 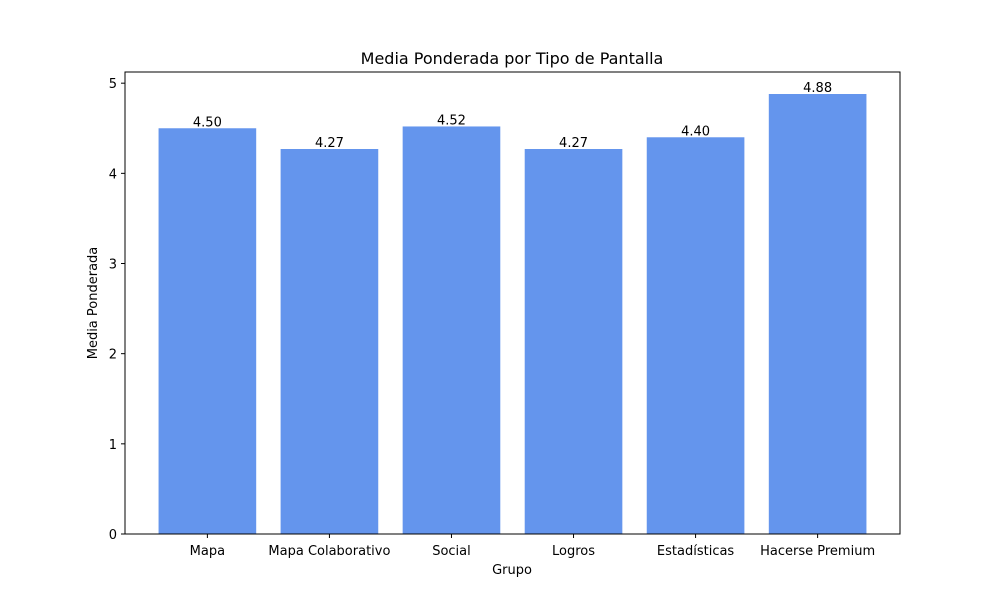 What do you see at coordinates (117, 310) in the screenshot?
I see `y-axis-ticks: 0 1 2 3 4 5` at bounding box center [117, 310].